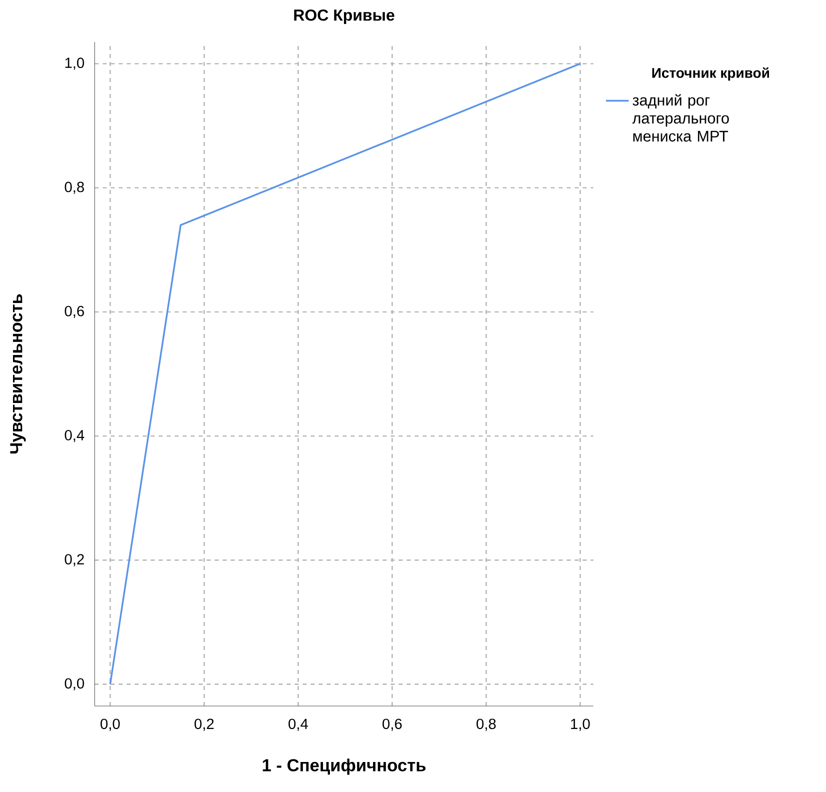 The image size is (826, 792). Describe the element at coordinates (74, 436) in the screenshot. I see `y-tick-label: 0,4` at that location.